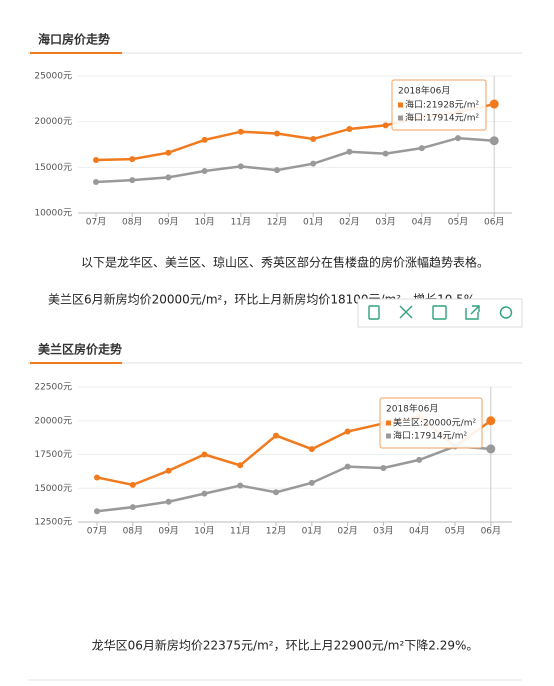 This screenshot has height=686, width=554. Describe the element at coordinates (53, 455) in the screenshot. I see `y-tick-label: 17500元` at that location.